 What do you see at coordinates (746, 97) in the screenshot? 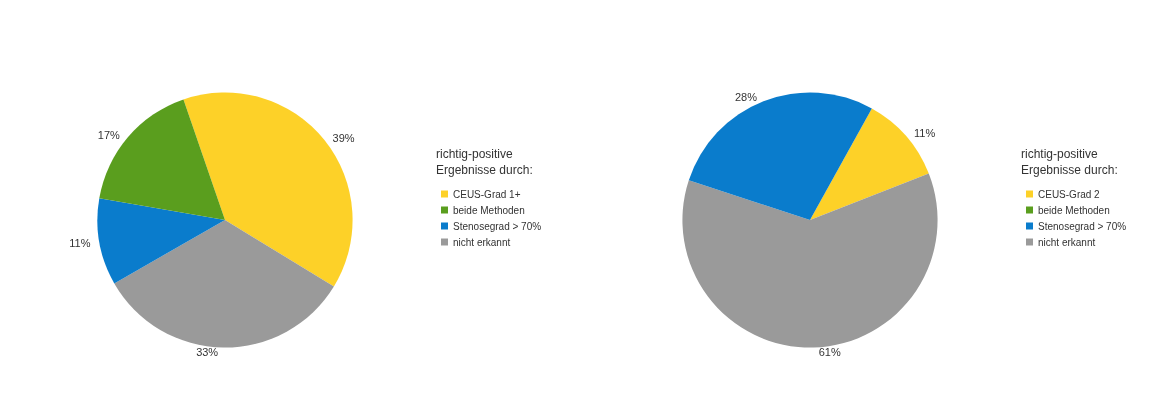
I see `data-label: 28%` at bounding box center [746, 97].